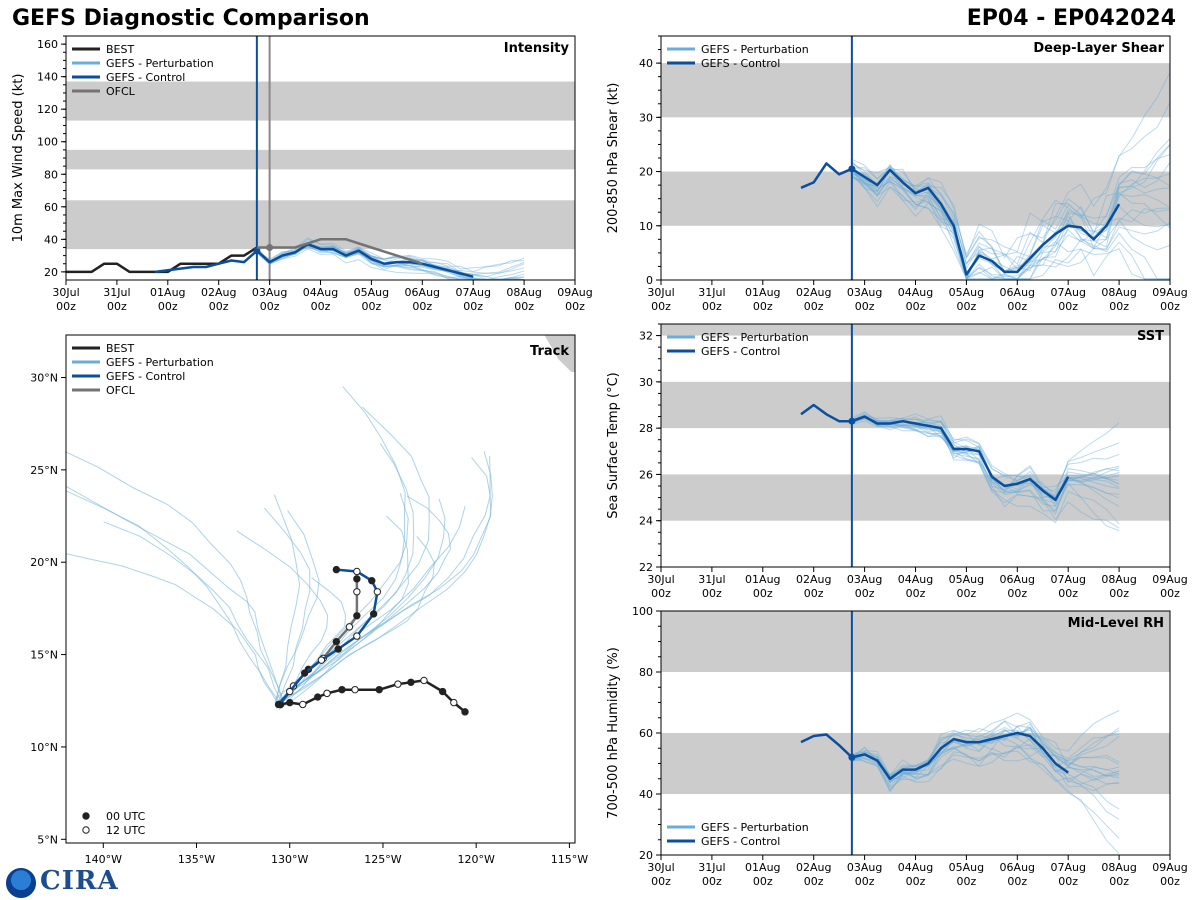 The width and height of the screenshot is (1200, 900). I want to click on rh-xtick-label: 01Aug, so click(762, 867).